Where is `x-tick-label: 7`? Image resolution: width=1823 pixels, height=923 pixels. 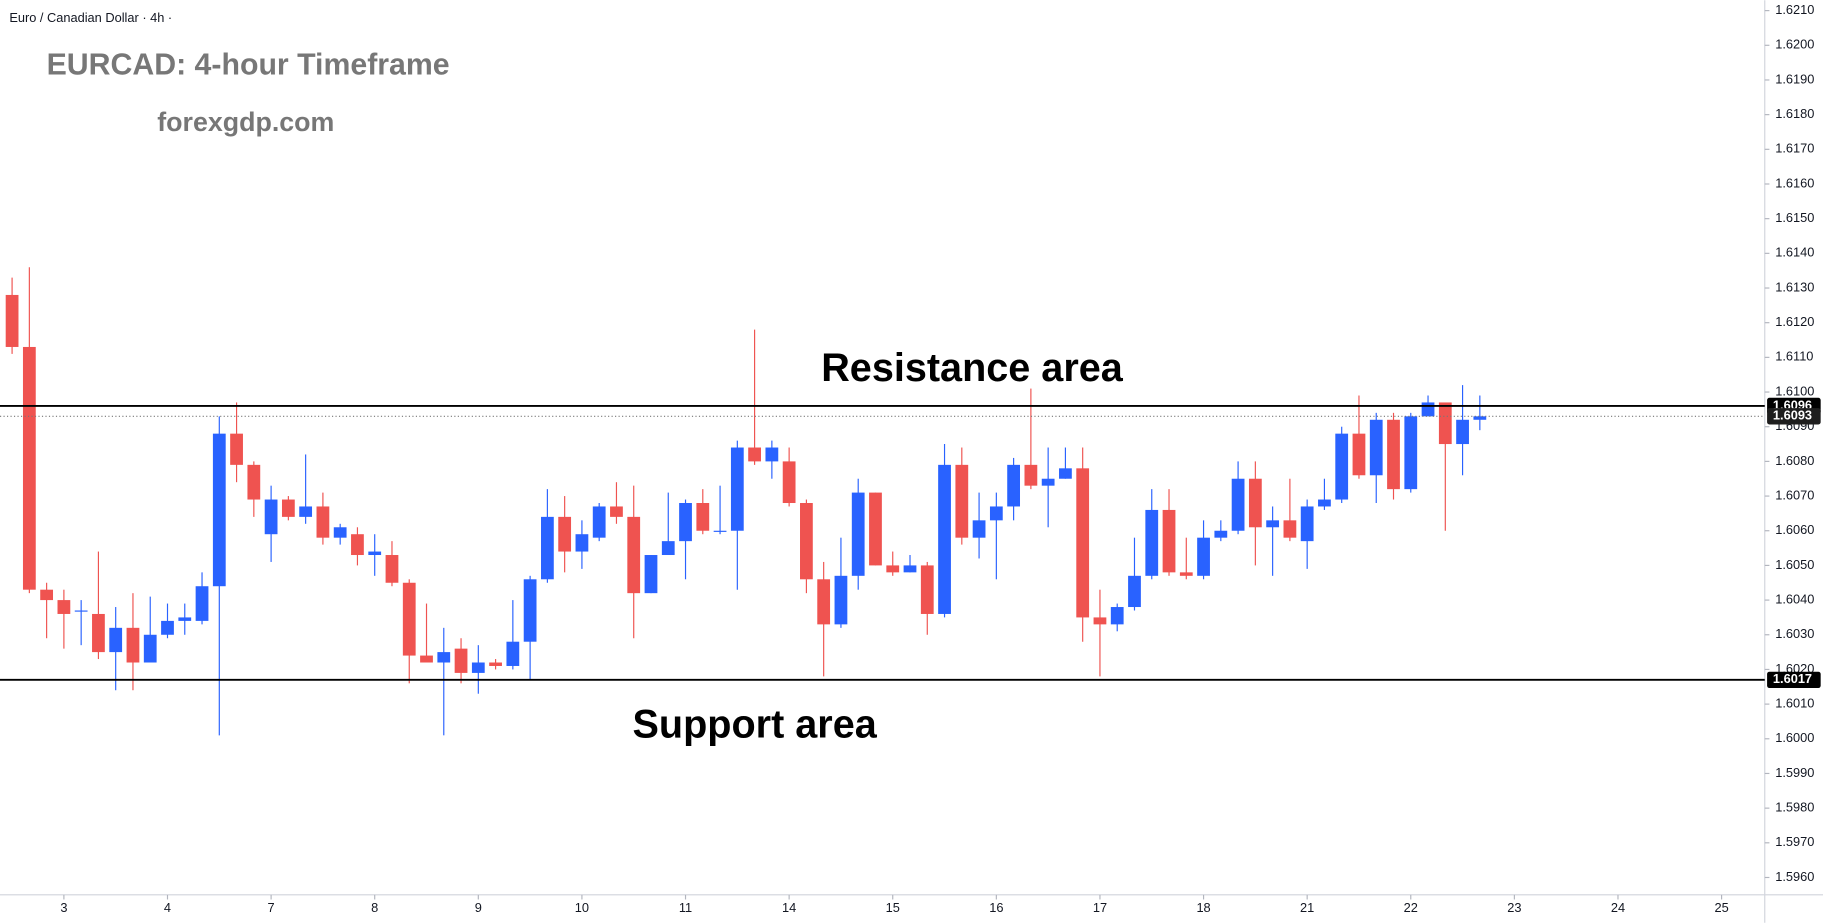
x-tick-label: 7 is located at coordinates (271, 907).